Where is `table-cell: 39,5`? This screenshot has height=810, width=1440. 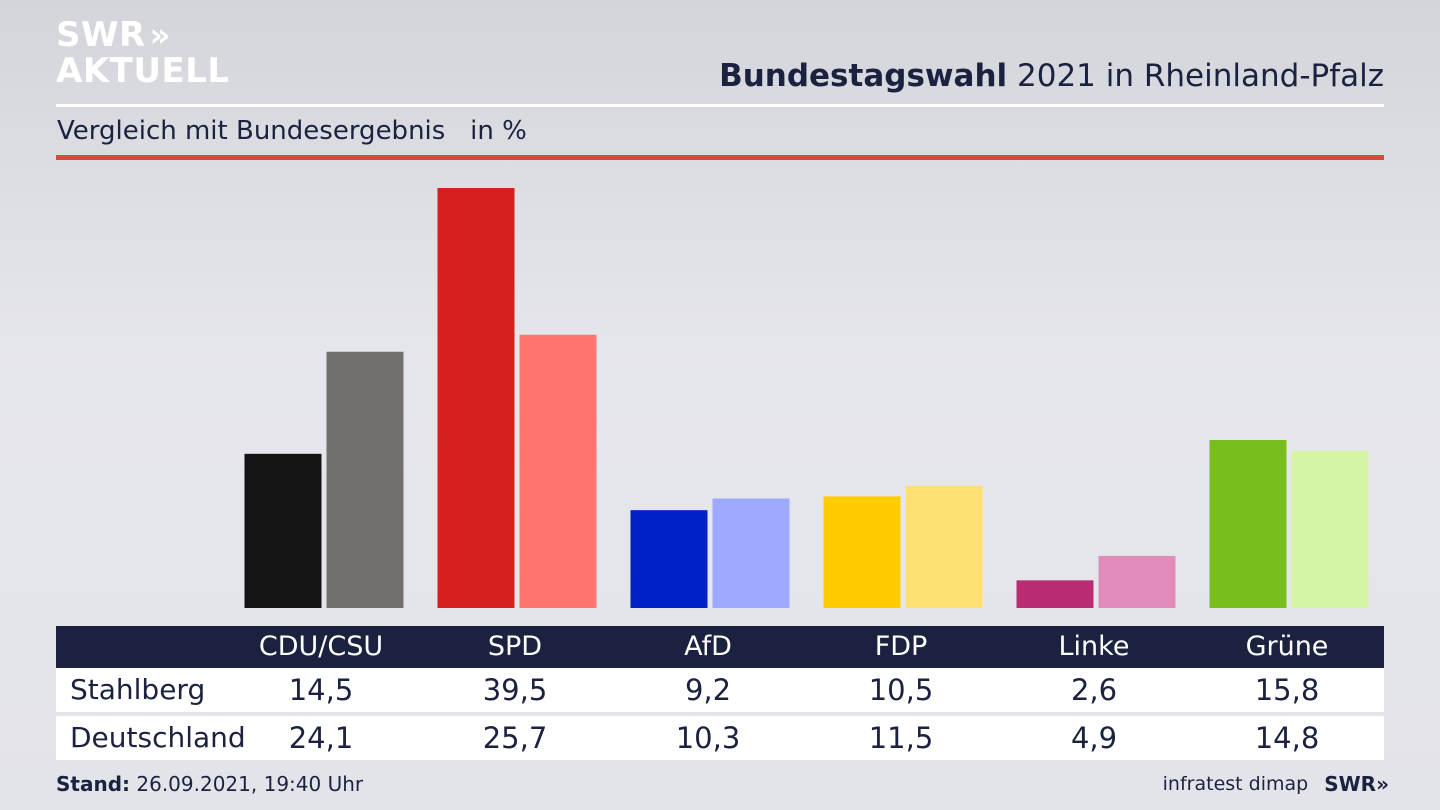 table-cell: 39,5 is located at coordinates (515, 690).